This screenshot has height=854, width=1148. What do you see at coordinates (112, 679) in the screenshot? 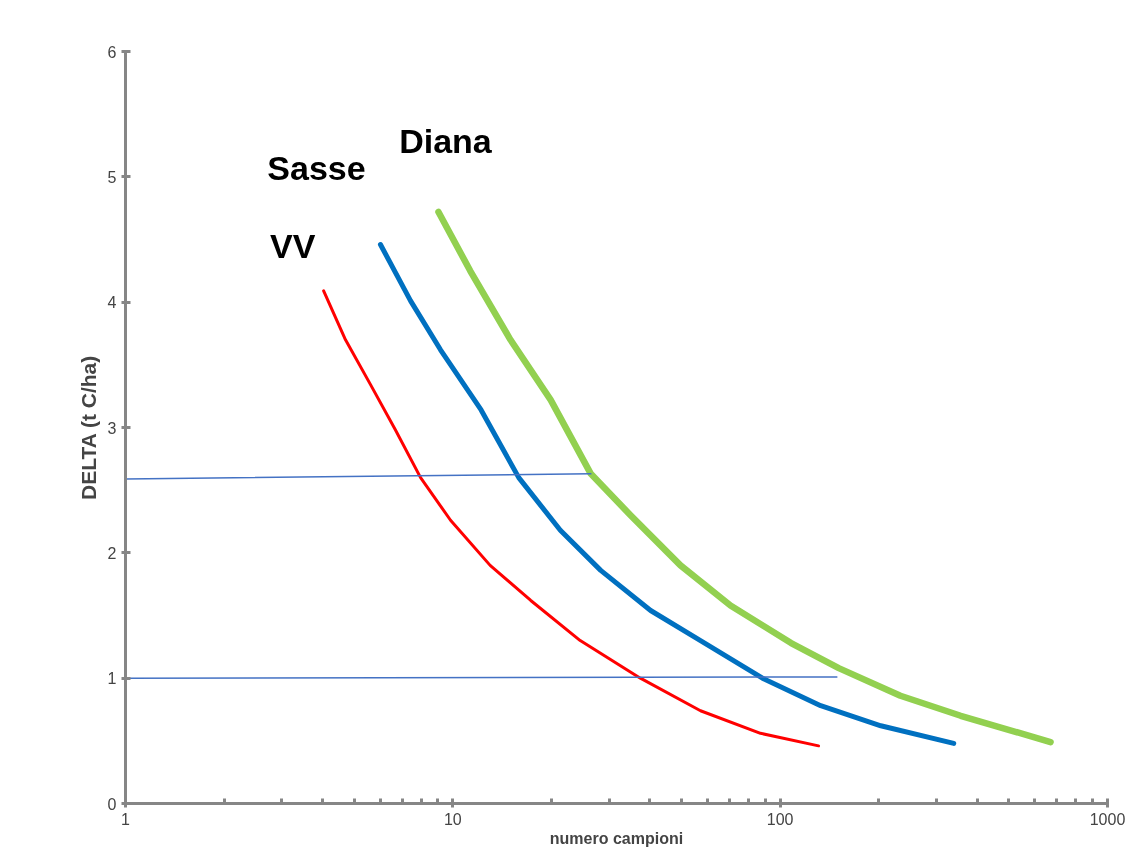
I see `y-tick-label: 1` at bounding box center [112, 679].